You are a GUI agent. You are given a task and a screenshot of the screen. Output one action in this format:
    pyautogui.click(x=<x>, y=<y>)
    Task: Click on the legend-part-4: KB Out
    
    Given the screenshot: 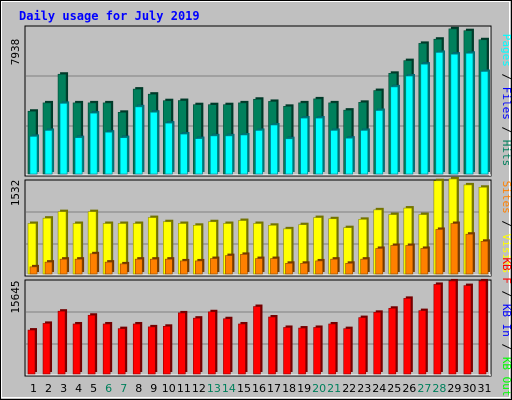 What is the action you would take?
    pyautogui.click(x=506, y=377)
    